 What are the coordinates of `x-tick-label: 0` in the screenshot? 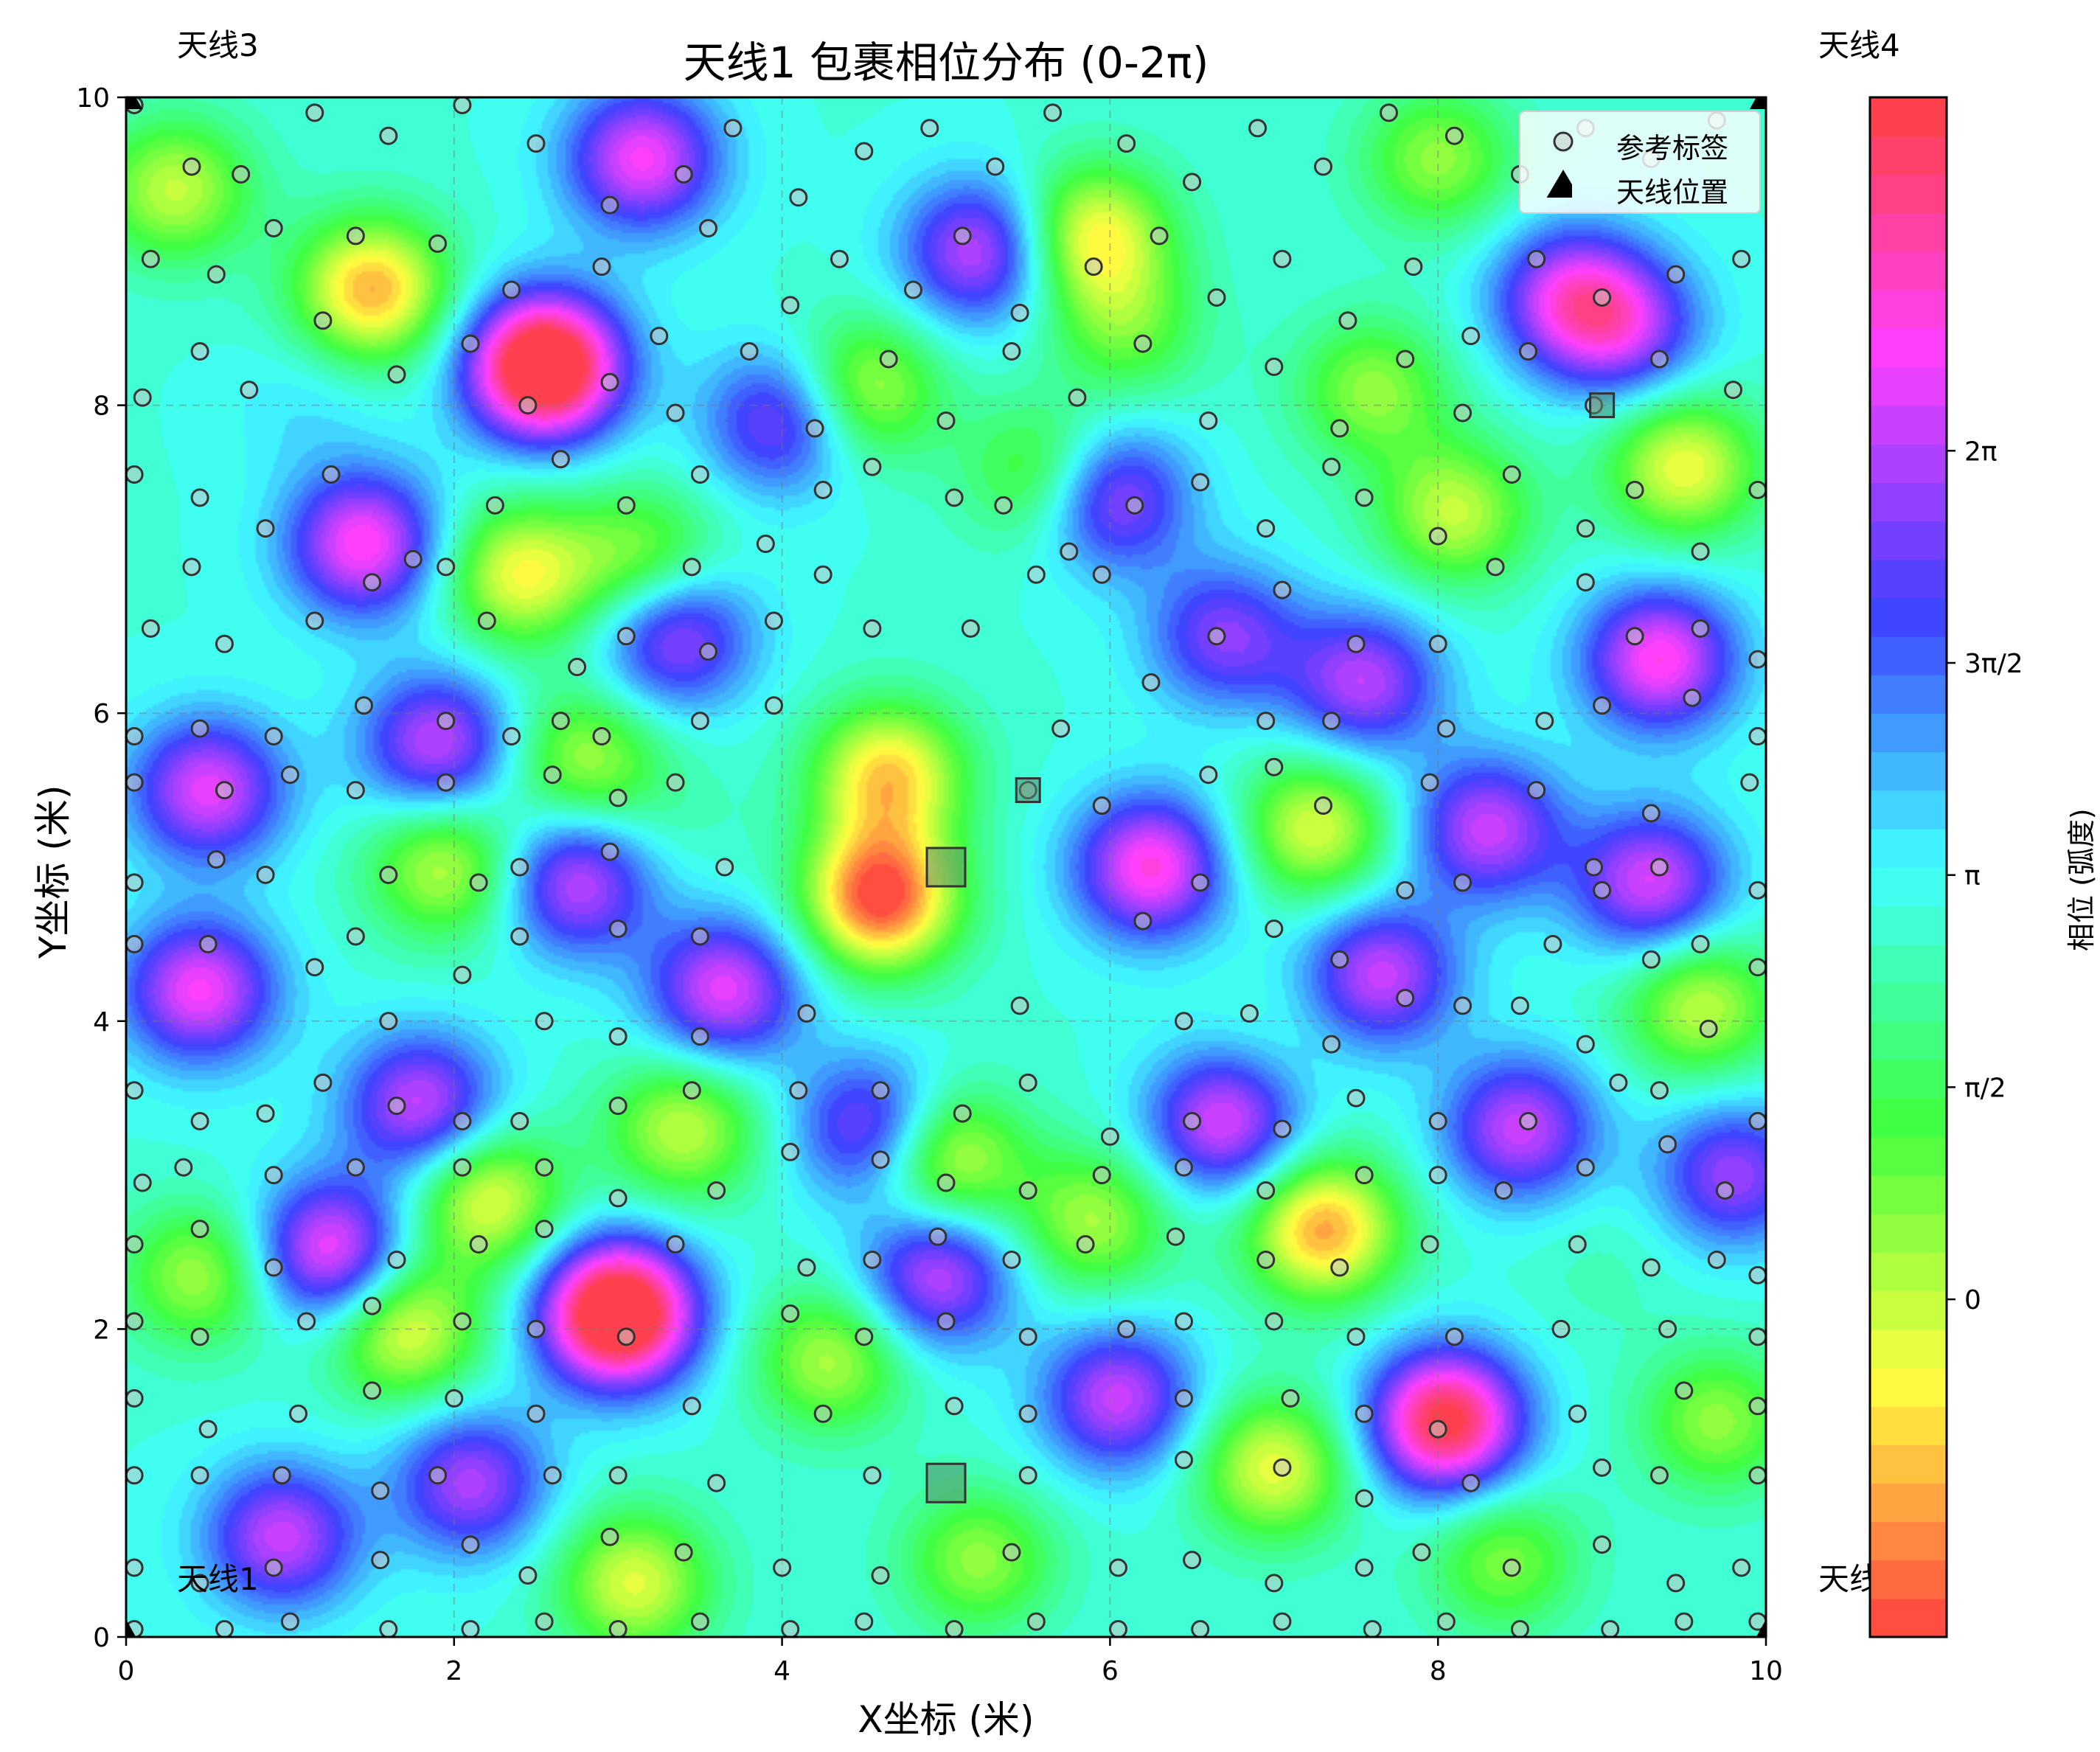 It's located at (126, 1671).